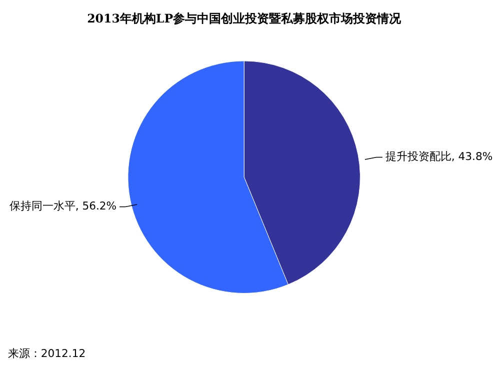 The width and height of the screenshot is (500, 375). I want to click on source-note: 来源：2012.12, so click(47, 353).